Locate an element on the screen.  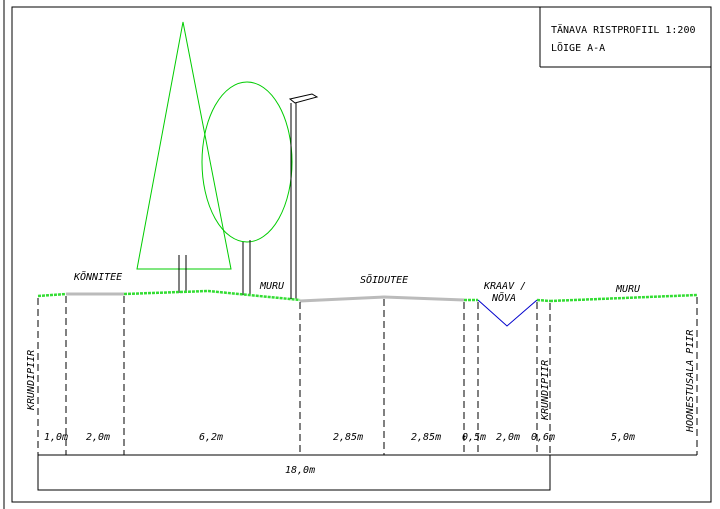
grass-left is located at coordinates (52, 295).